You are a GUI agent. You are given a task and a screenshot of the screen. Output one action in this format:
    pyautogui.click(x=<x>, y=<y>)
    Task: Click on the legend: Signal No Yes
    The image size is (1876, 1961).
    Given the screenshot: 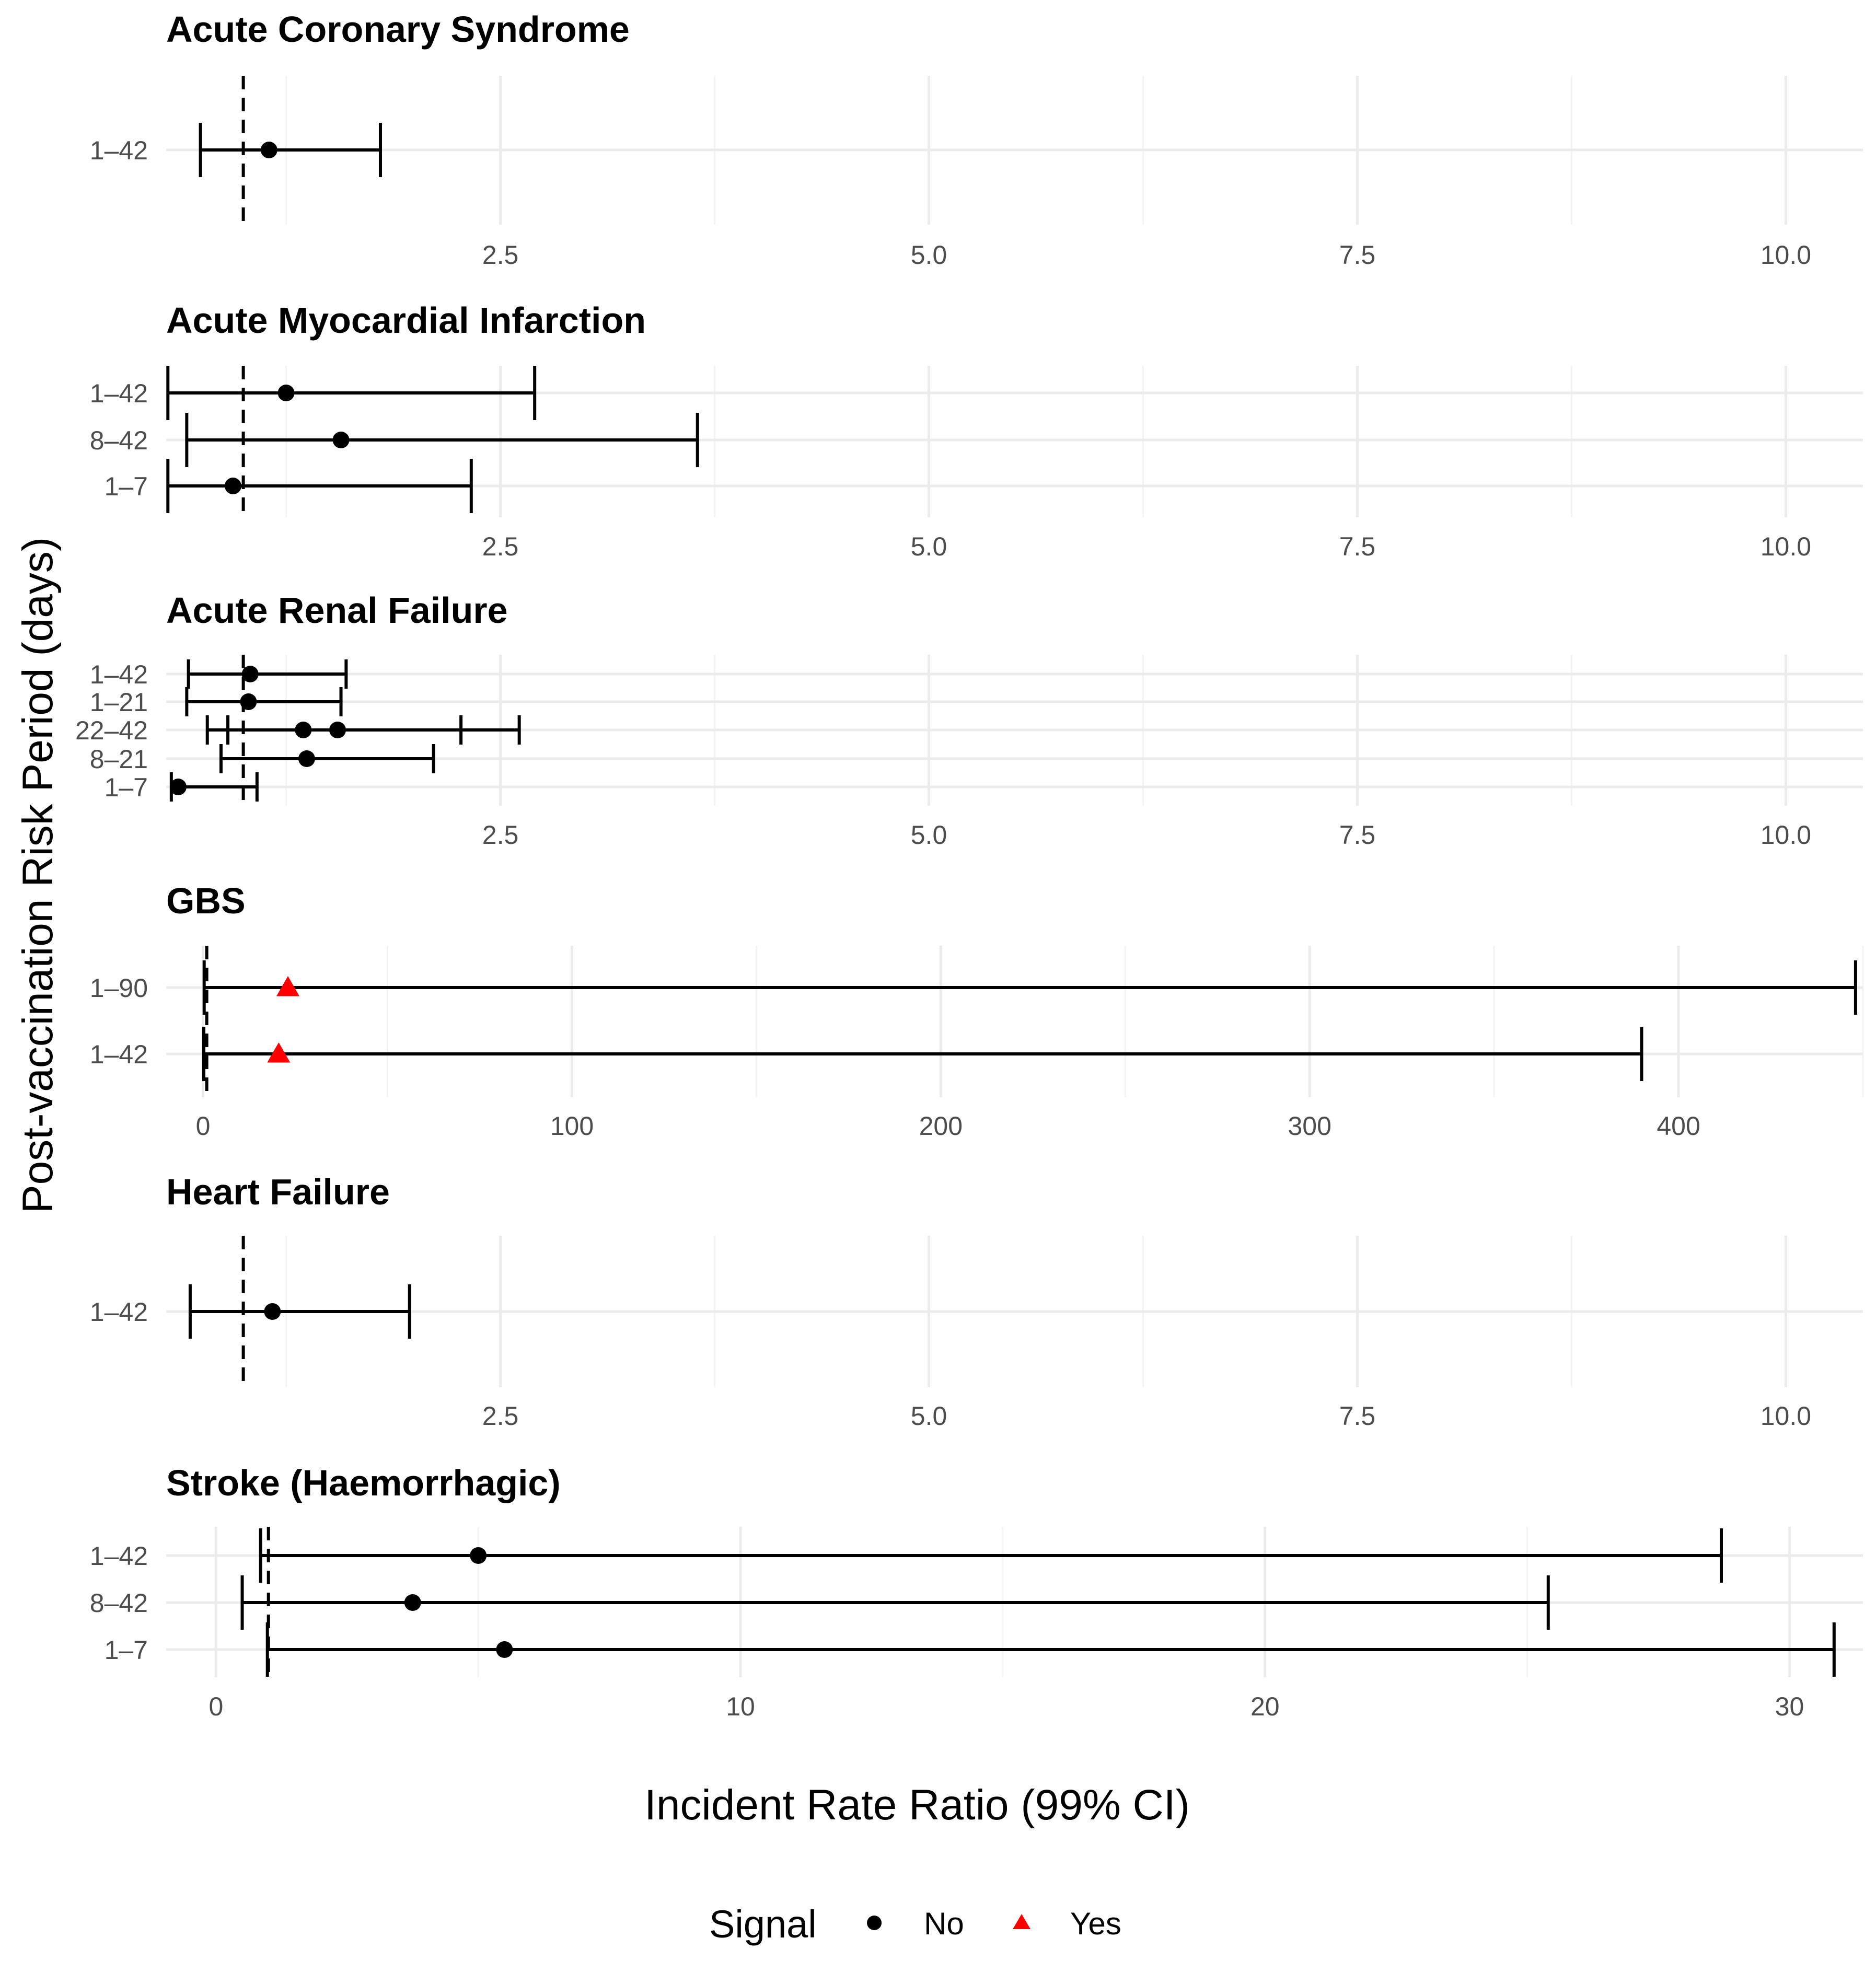 What is the action you would take?
    pyautogui.click(x=915, y=1924)
    